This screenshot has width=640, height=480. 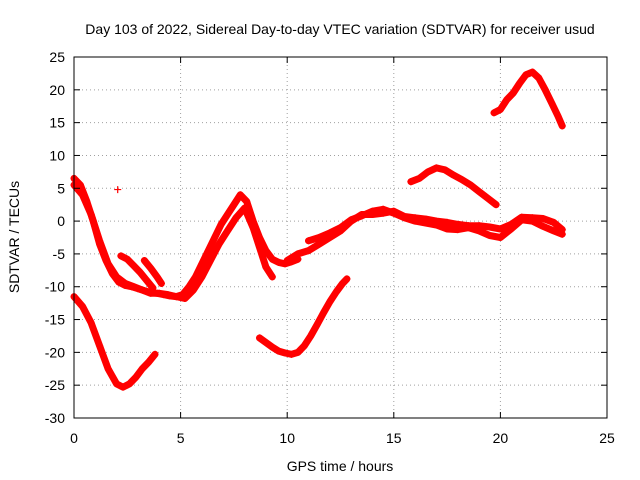 I want to click on y-tick-label: 15, so click(x=57, y=123).